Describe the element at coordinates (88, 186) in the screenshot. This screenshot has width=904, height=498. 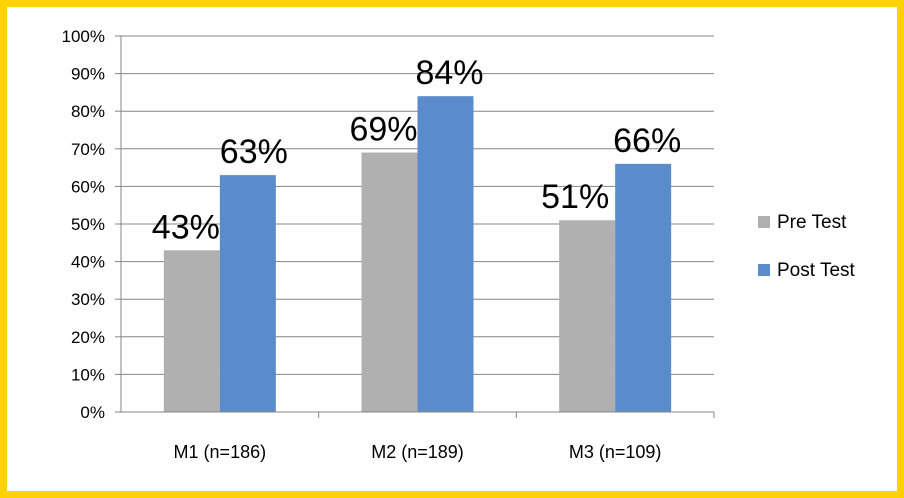
I see `y-tick-label: 60%` at that location.